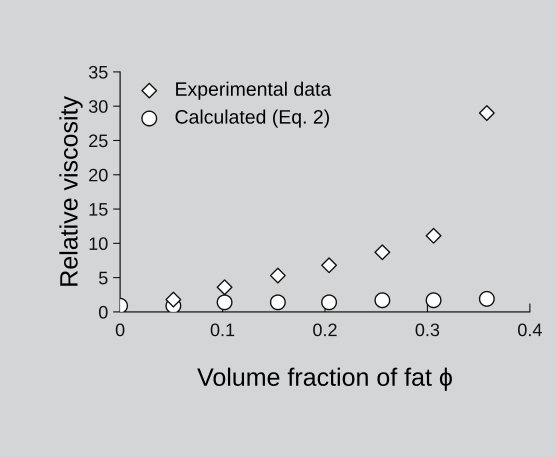  What do you see at coordinates (98, 175) in the screenshot?
I see `y-tick-label: 20` at bounding box center [98, 175].